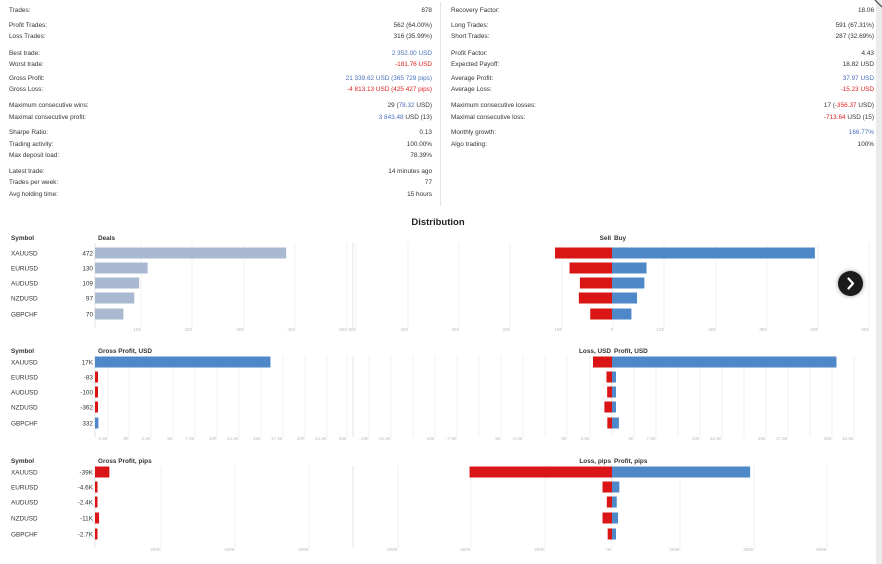 The image size is (882, 564). Describe the element at coordinates (87, 518) in the screenshot. I see `value-label: -11K` at that location.